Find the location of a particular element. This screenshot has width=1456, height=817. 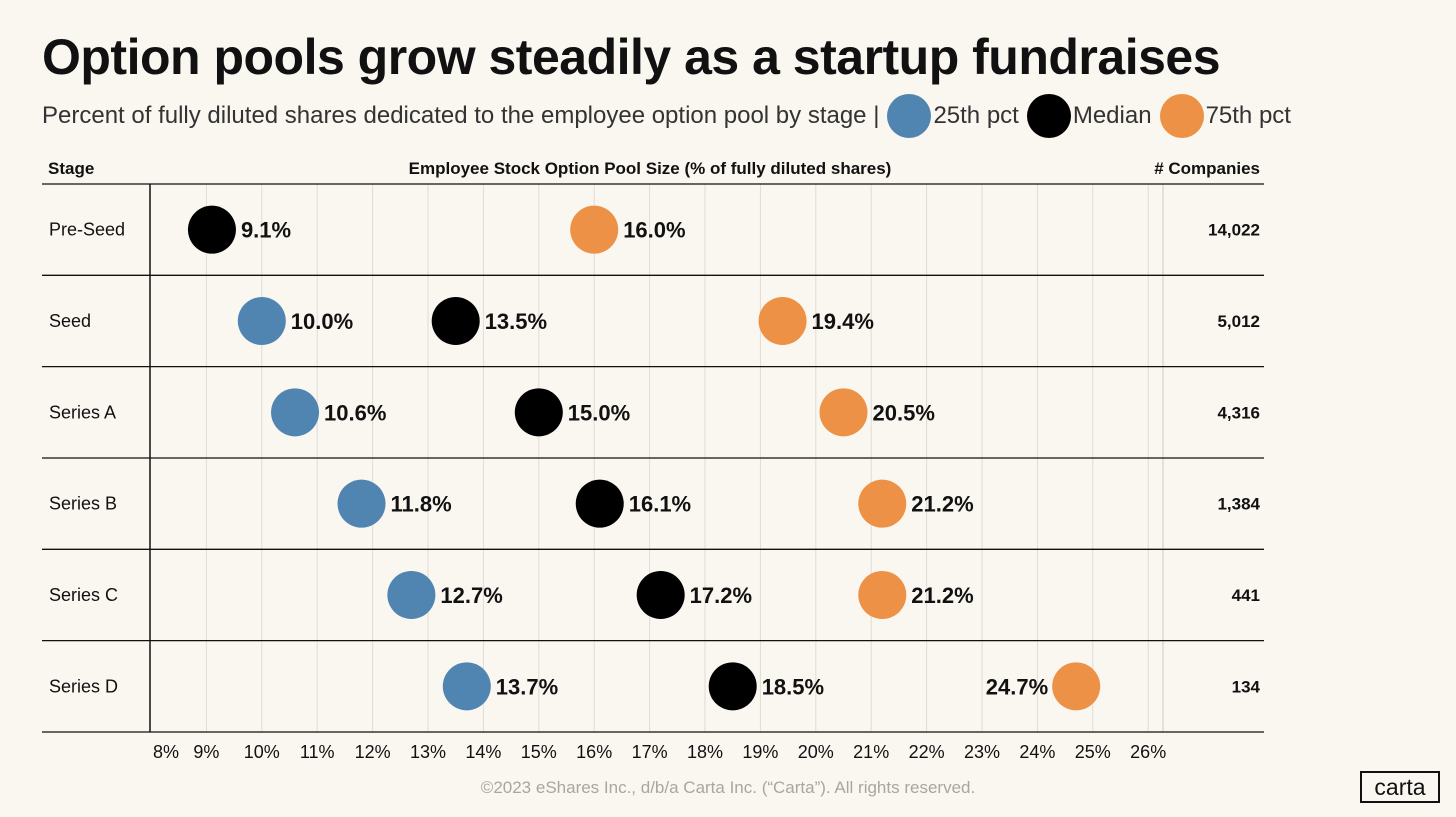

data-label: 13.7% is located at coordinates (527, 686).